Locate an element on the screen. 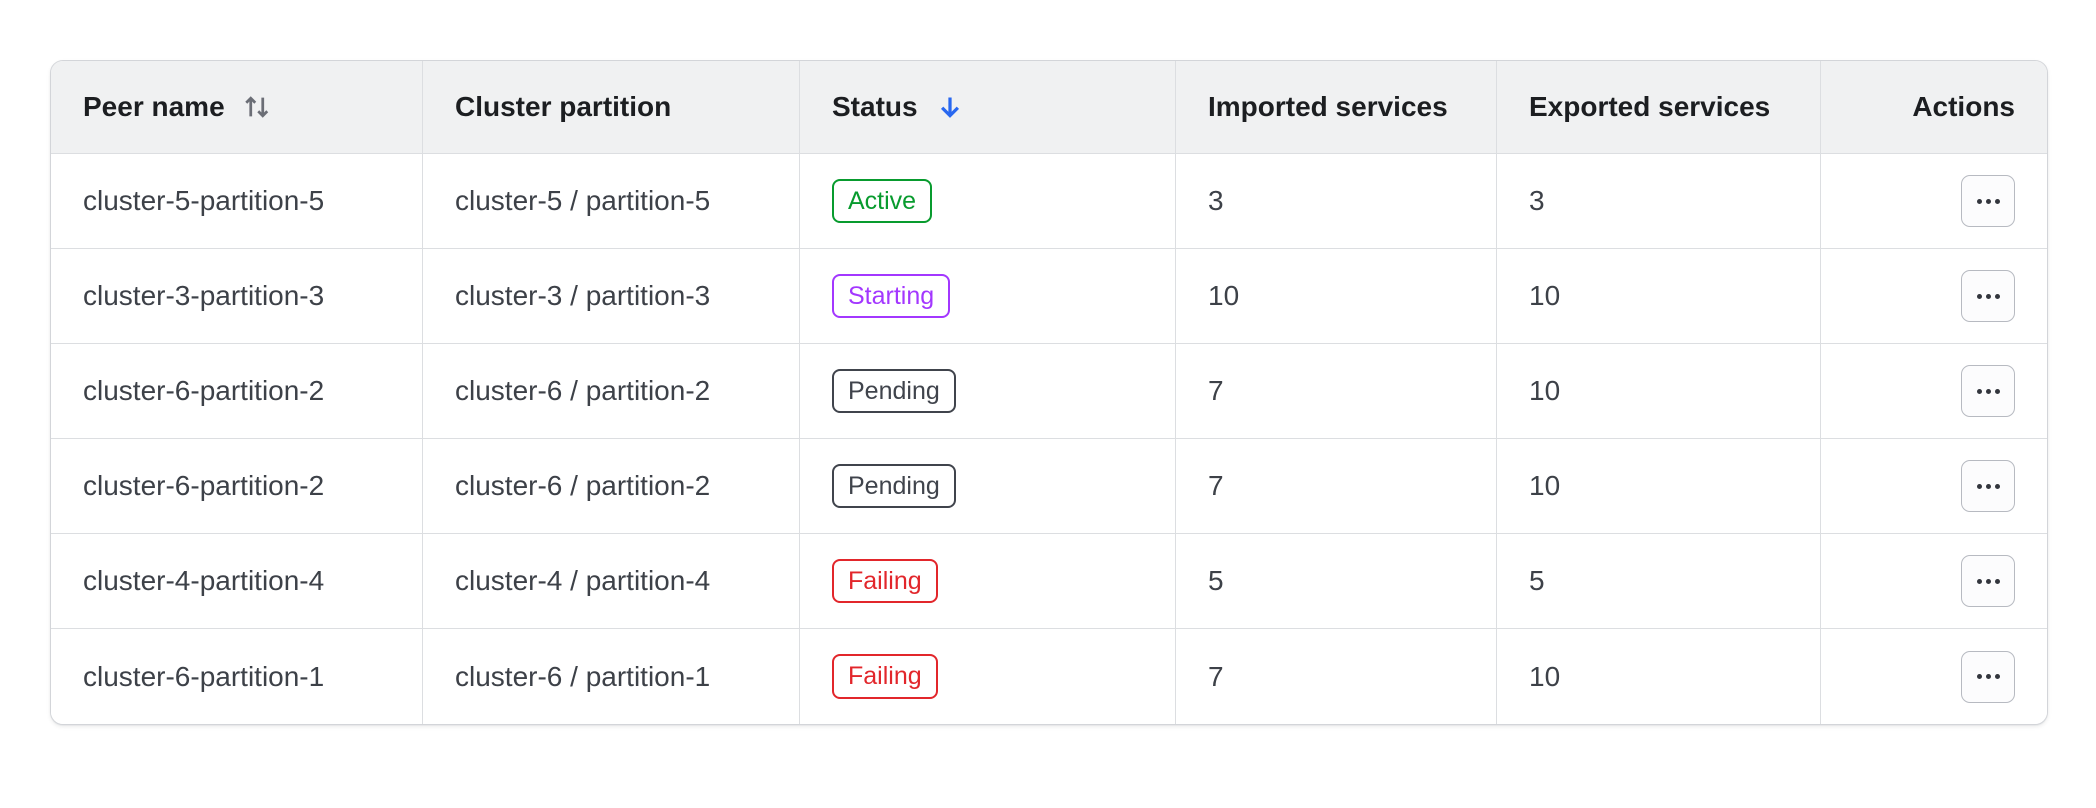 This screenshot has width=2096, height=808. imported-services-cell: 5 is located at coordinates (1336, 581).